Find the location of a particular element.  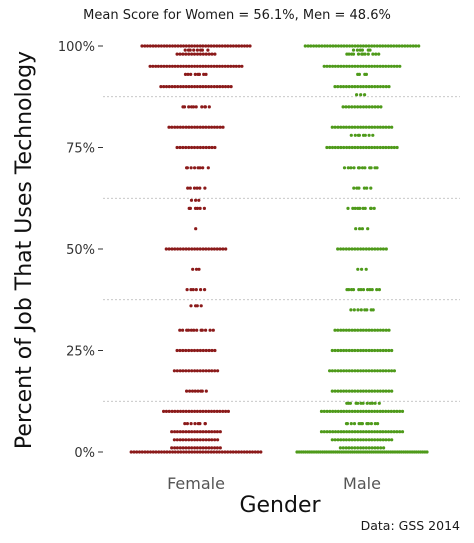

y-tick-label: 100% is located at coordinates (76, 47).